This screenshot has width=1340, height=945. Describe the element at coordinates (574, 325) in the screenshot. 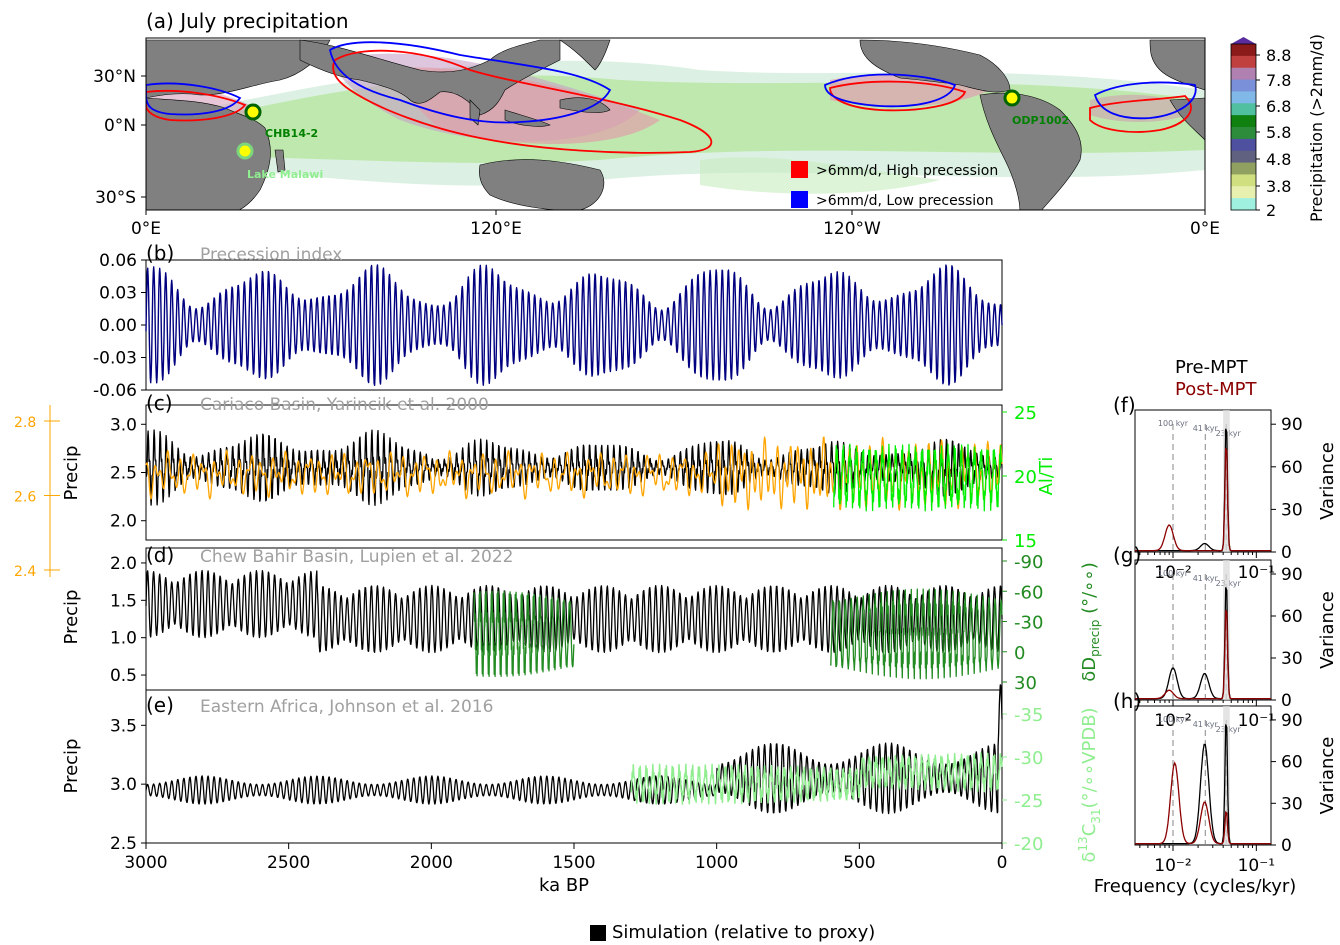

I see `precession-series` at that location.